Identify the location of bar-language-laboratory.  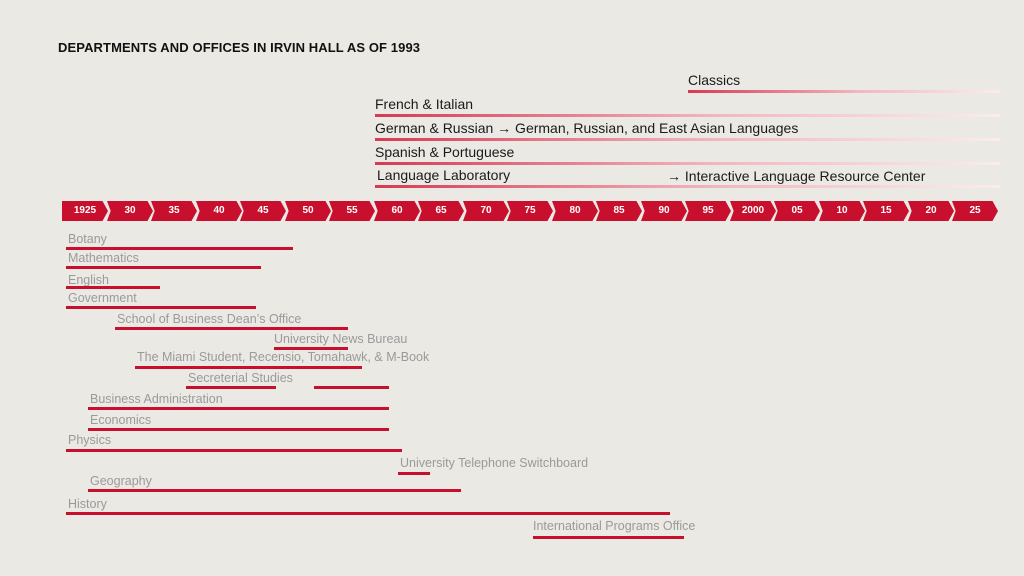
(687, 186).